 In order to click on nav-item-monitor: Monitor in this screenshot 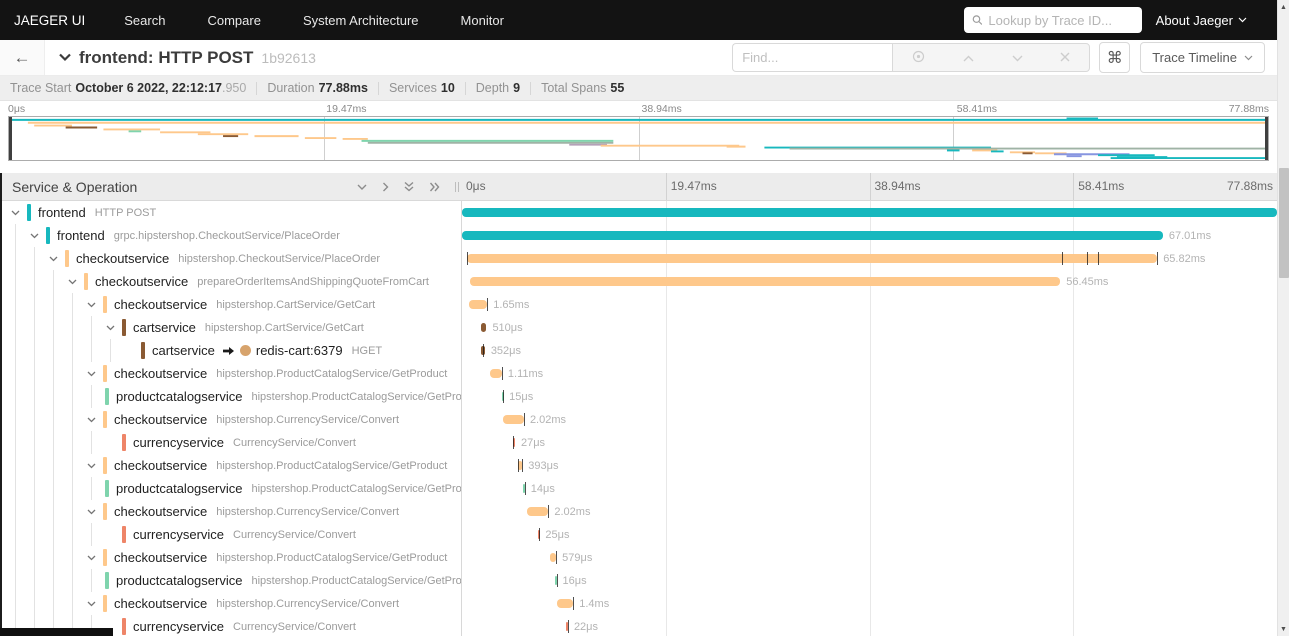, I will do `click(482, 20)`.